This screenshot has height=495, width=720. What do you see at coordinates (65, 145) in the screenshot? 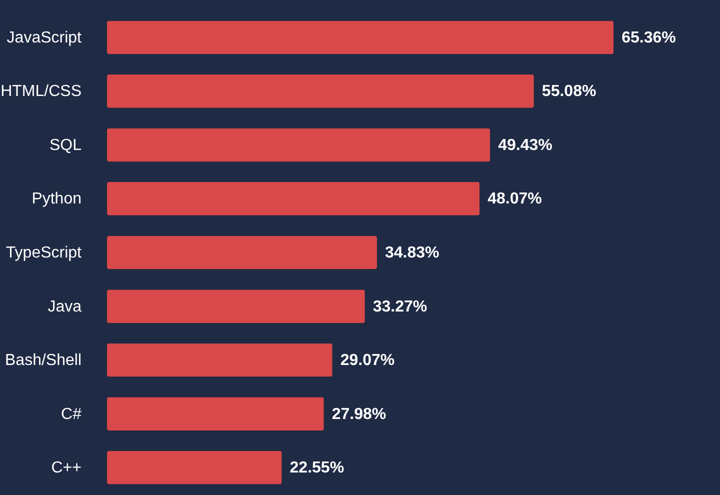
I see `y-tick-label: SQL` at bounding box center [65, 145].